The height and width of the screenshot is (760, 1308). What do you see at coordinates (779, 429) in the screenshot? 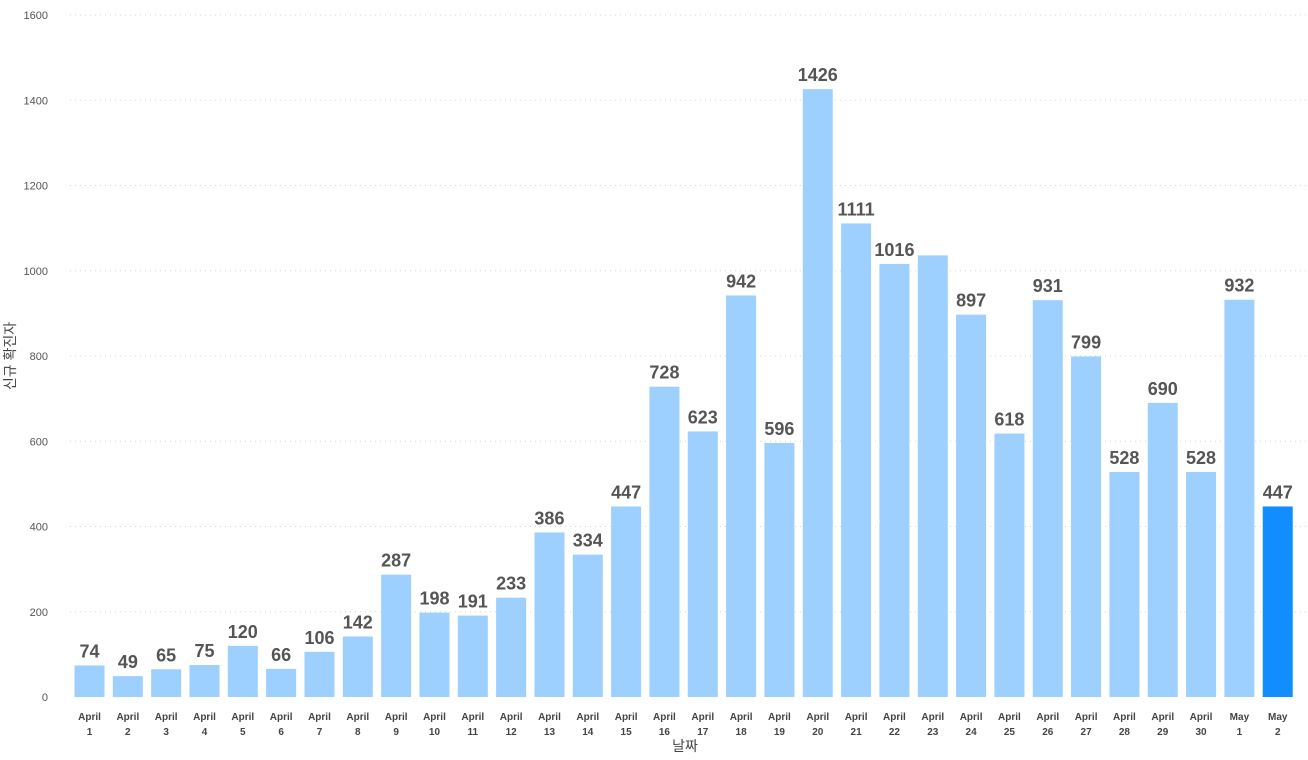
I see `data-label: 596` at bounding box center [779, 429].